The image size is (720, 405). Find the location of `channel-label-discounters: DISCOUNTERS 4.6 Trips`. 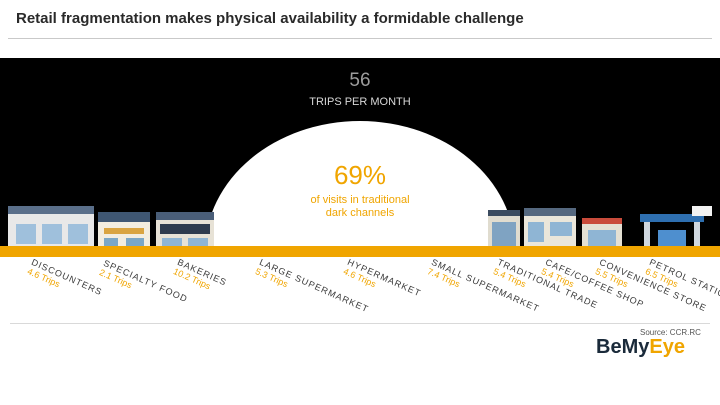

channel-label-discounters: DISCOUNTERS 4.6 Trips is located at coordinates (64, 277).